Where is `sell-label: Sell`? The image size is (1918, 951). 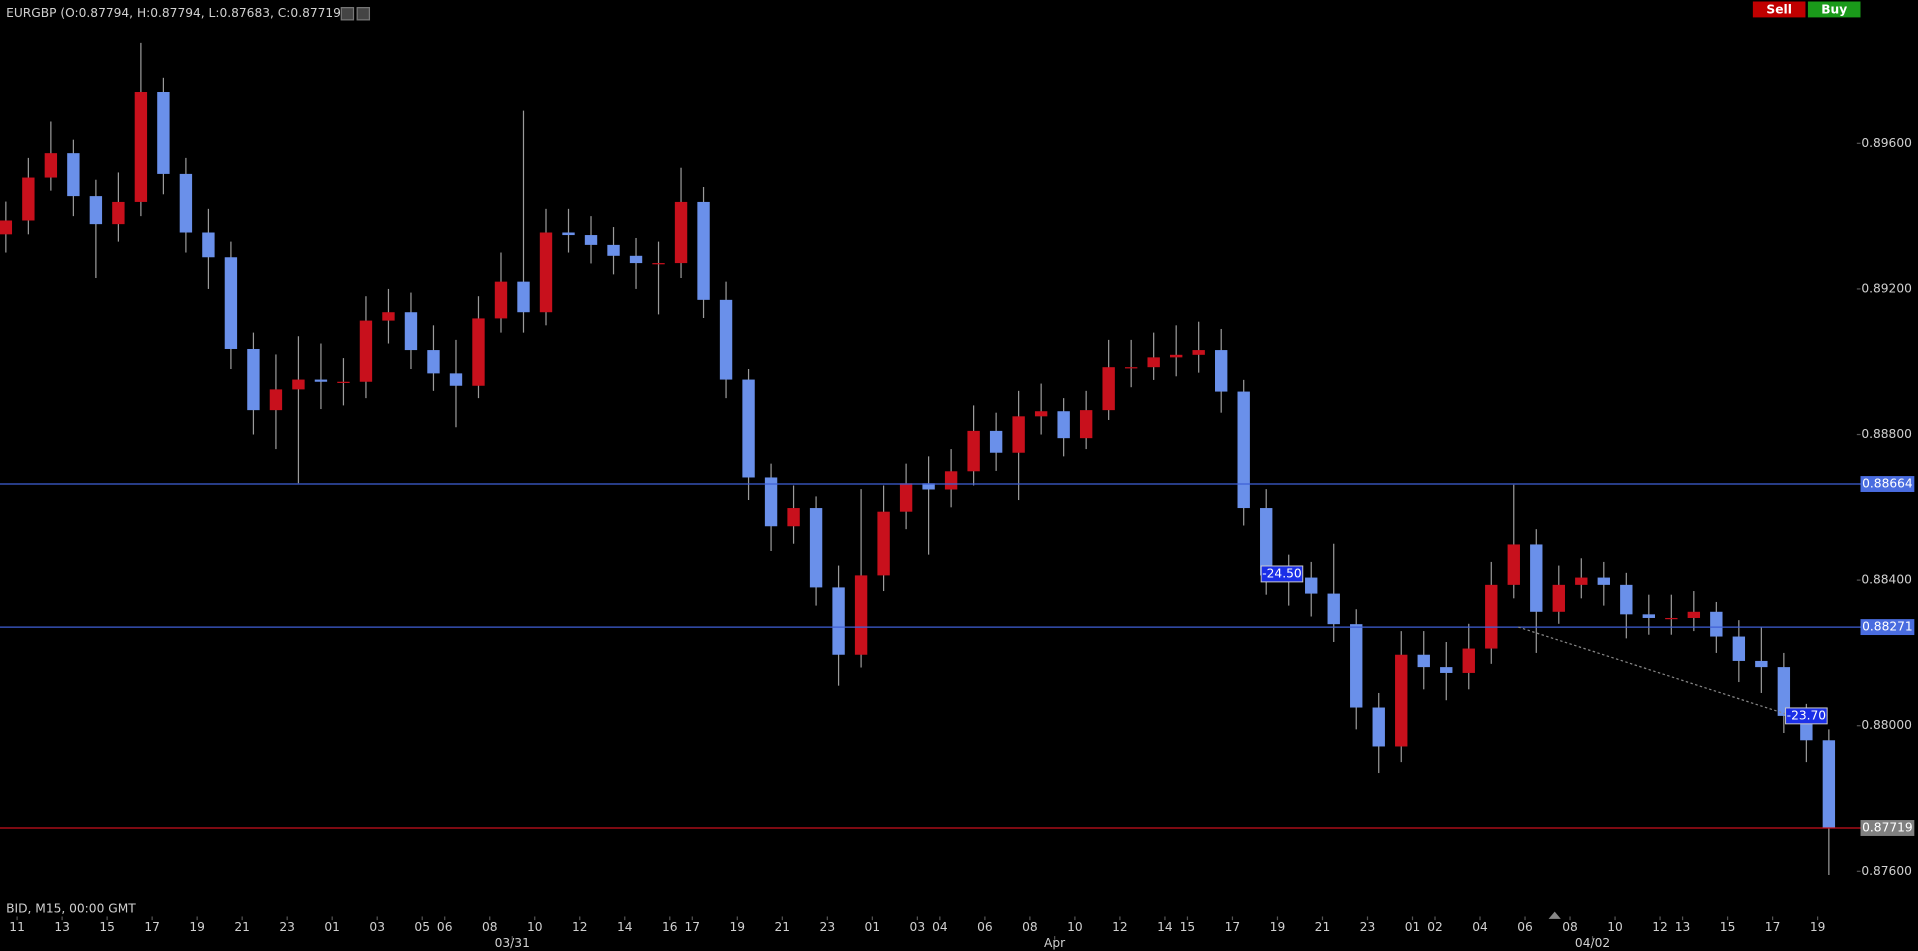 sell-label: Sell is located at coordinates (1778, 10).